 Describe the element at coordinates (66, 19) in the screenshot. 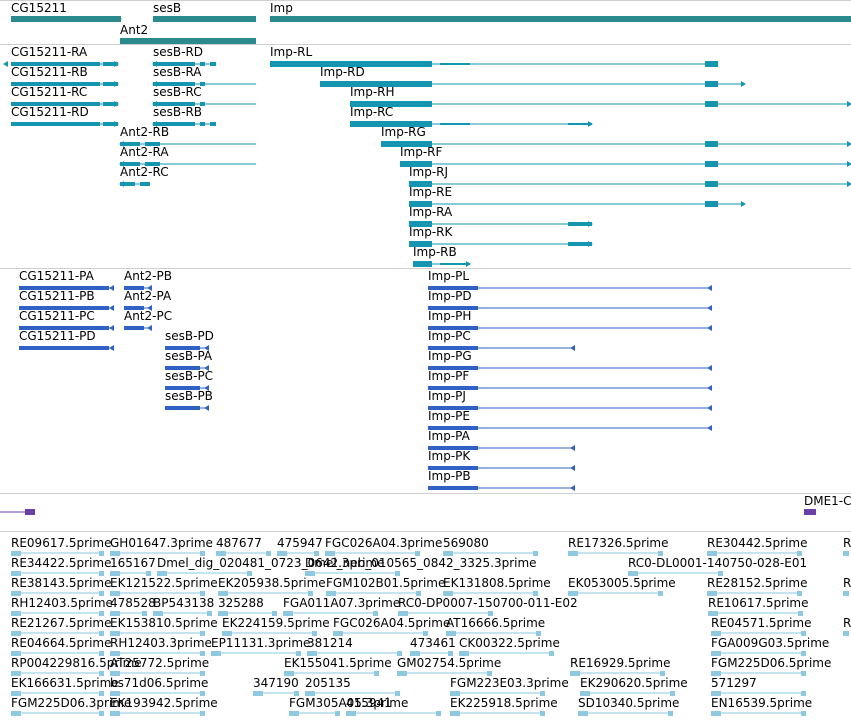

I see `gene-feature-cg15211` at that location.